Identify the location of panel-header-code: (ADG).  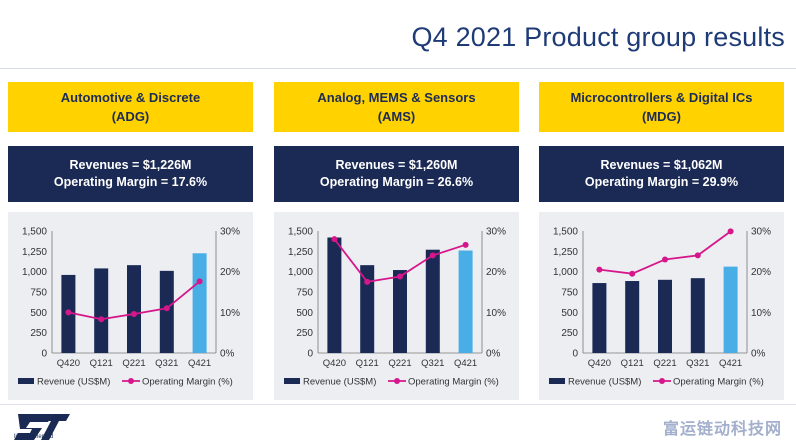
(130, 116).